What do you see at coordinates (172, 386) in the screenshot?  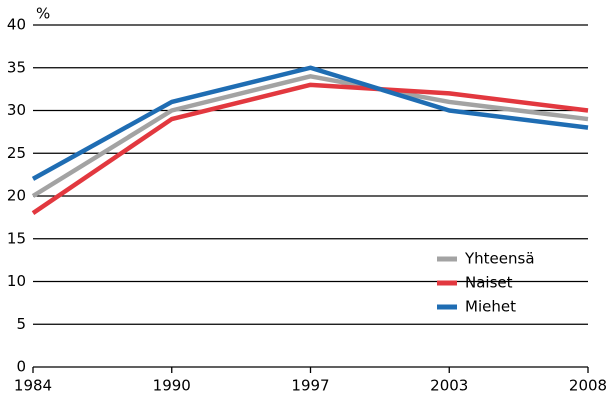 I see `x-tick-label: 1990` at bounding box center [172, 386].